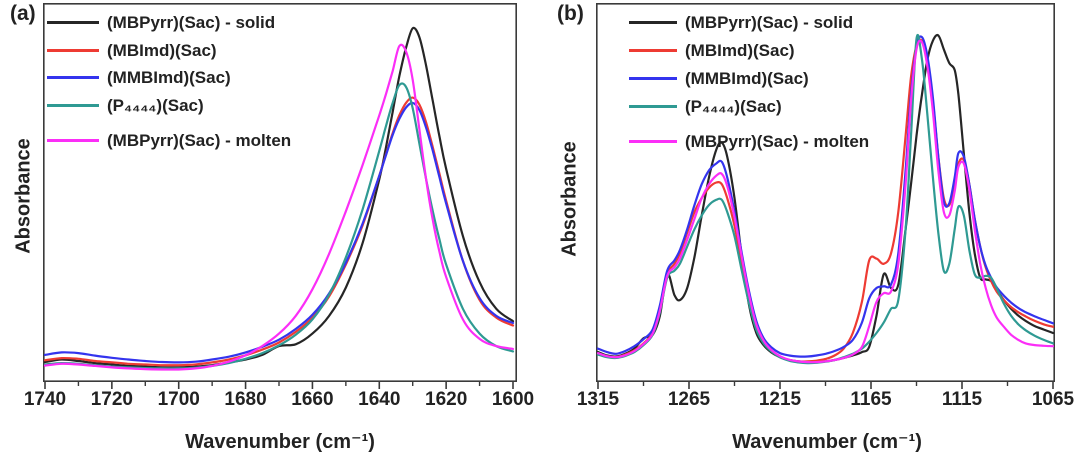 Image resolution: width=1080 pixels, height=465 pixels. I want to click on x-tick-label: 1315, so click(598, 399).